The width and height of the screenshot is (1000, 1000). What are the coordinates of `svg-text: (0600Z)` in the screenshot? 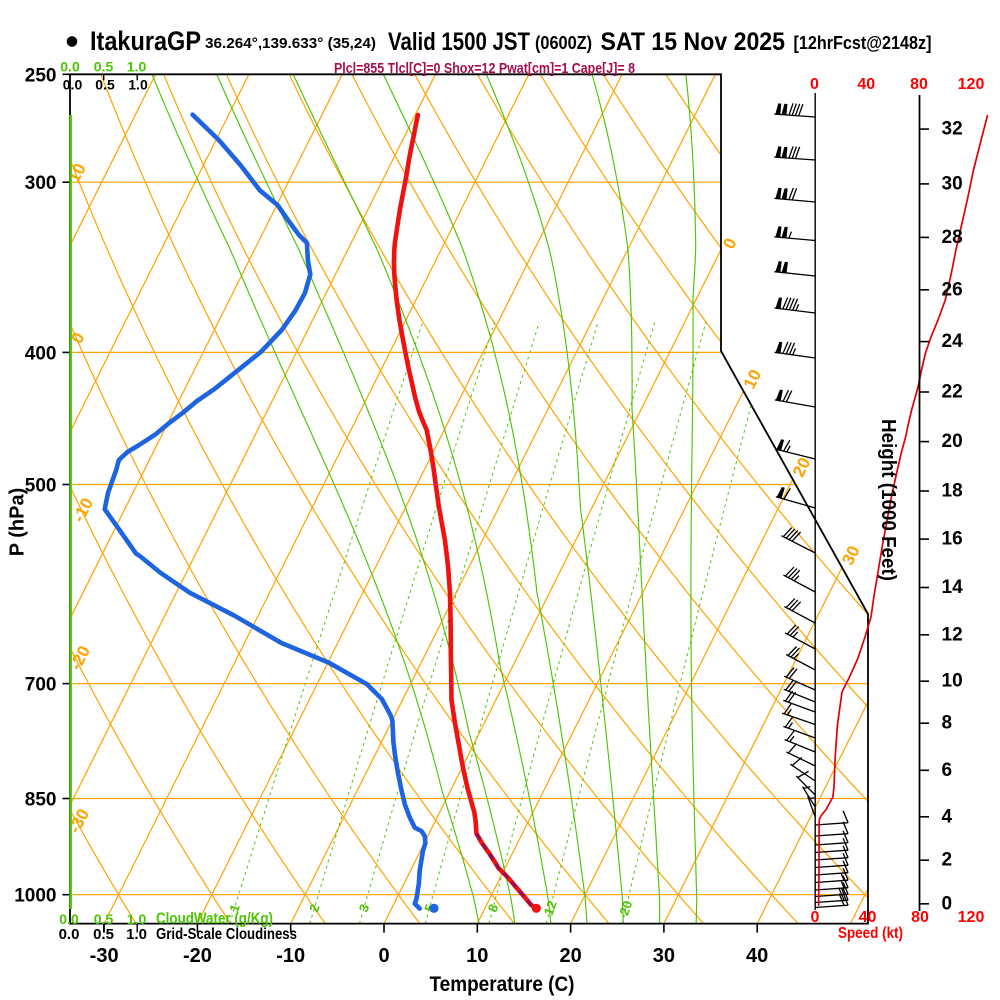 It's located at (563, 43).